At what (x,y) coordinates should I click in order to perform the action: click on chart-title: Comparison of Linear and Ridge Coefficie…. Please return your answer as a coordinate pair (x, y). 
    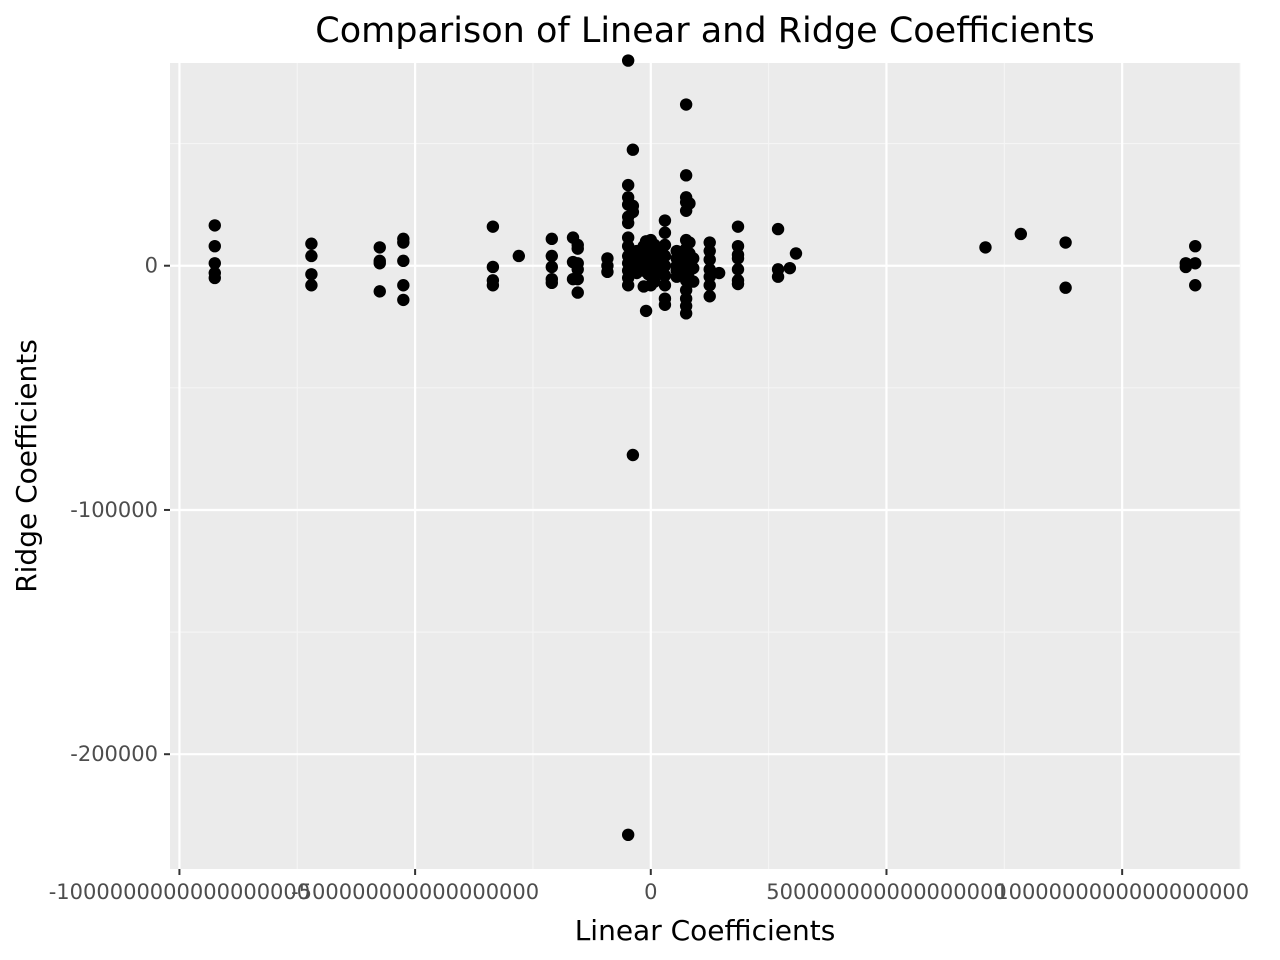
    Looking at the image, I should click on (704, 31).